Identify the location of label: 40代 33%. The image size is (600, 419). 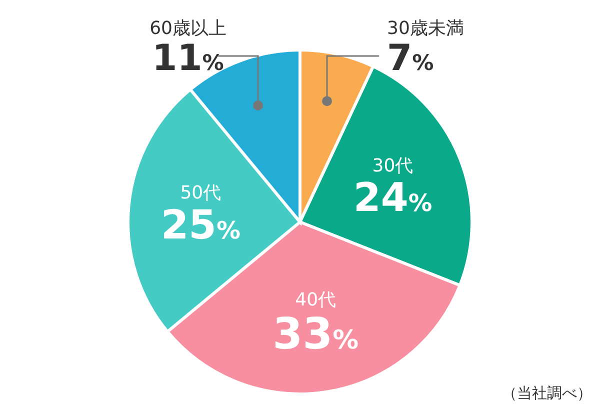
(315, 324).